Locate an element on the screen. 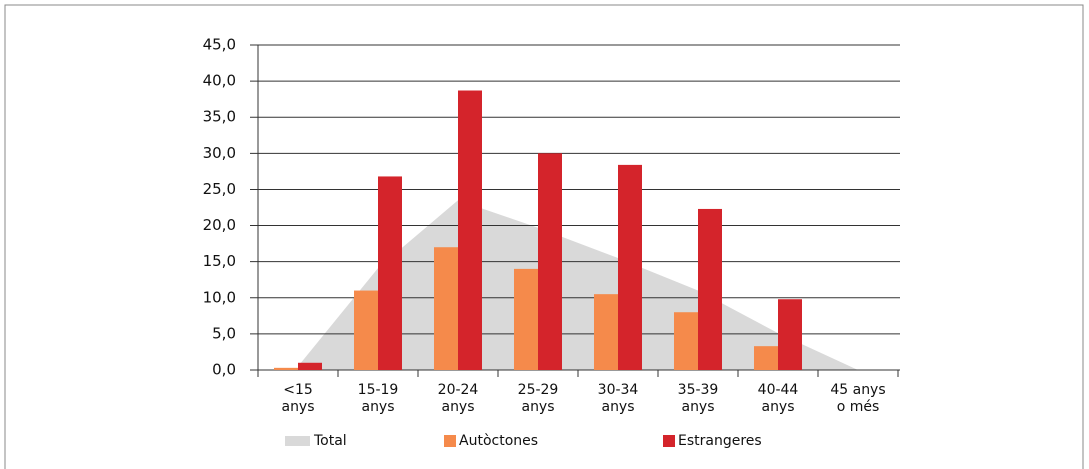 Image resolution: width=1089 pixels, height=469 pixels. y-tick-label: 10,0 is located at coordinates (219, 297).